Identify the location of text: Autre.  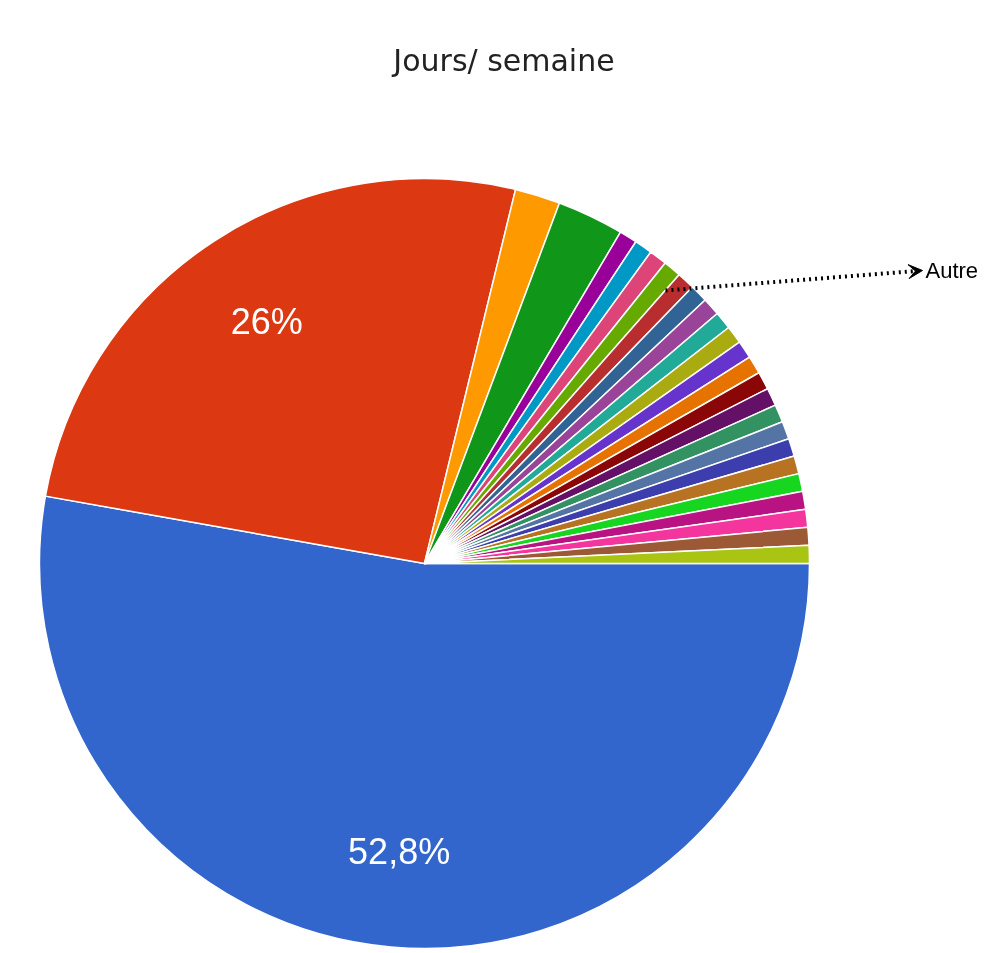
(952, 270).